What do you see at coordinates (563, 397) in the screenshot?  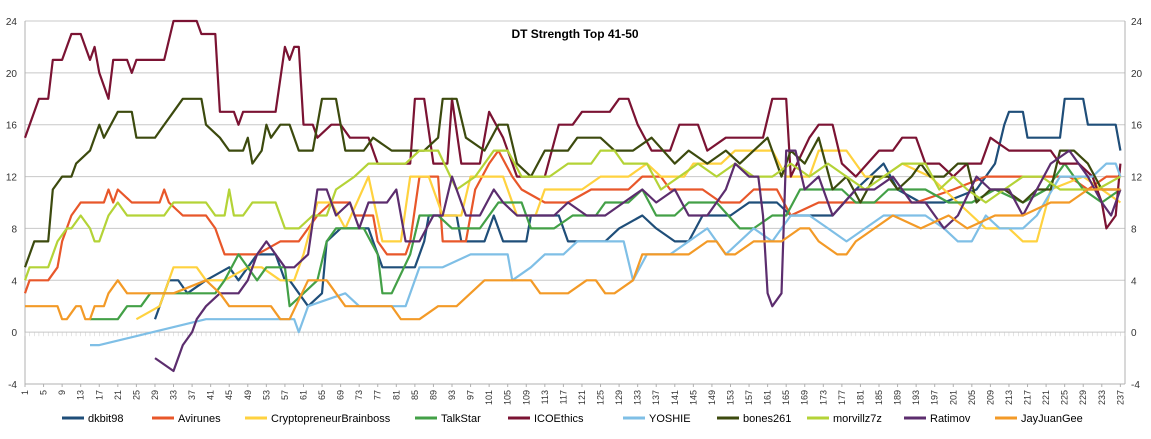 I see `x-tick-label: 117` at bounding box center [563, 397].